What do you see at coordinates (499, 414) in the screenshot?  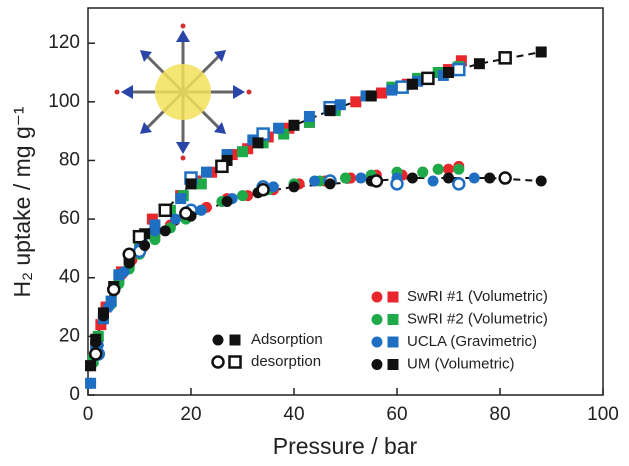 I see `x-tick-label: 80` at bounding box center [499, 414].